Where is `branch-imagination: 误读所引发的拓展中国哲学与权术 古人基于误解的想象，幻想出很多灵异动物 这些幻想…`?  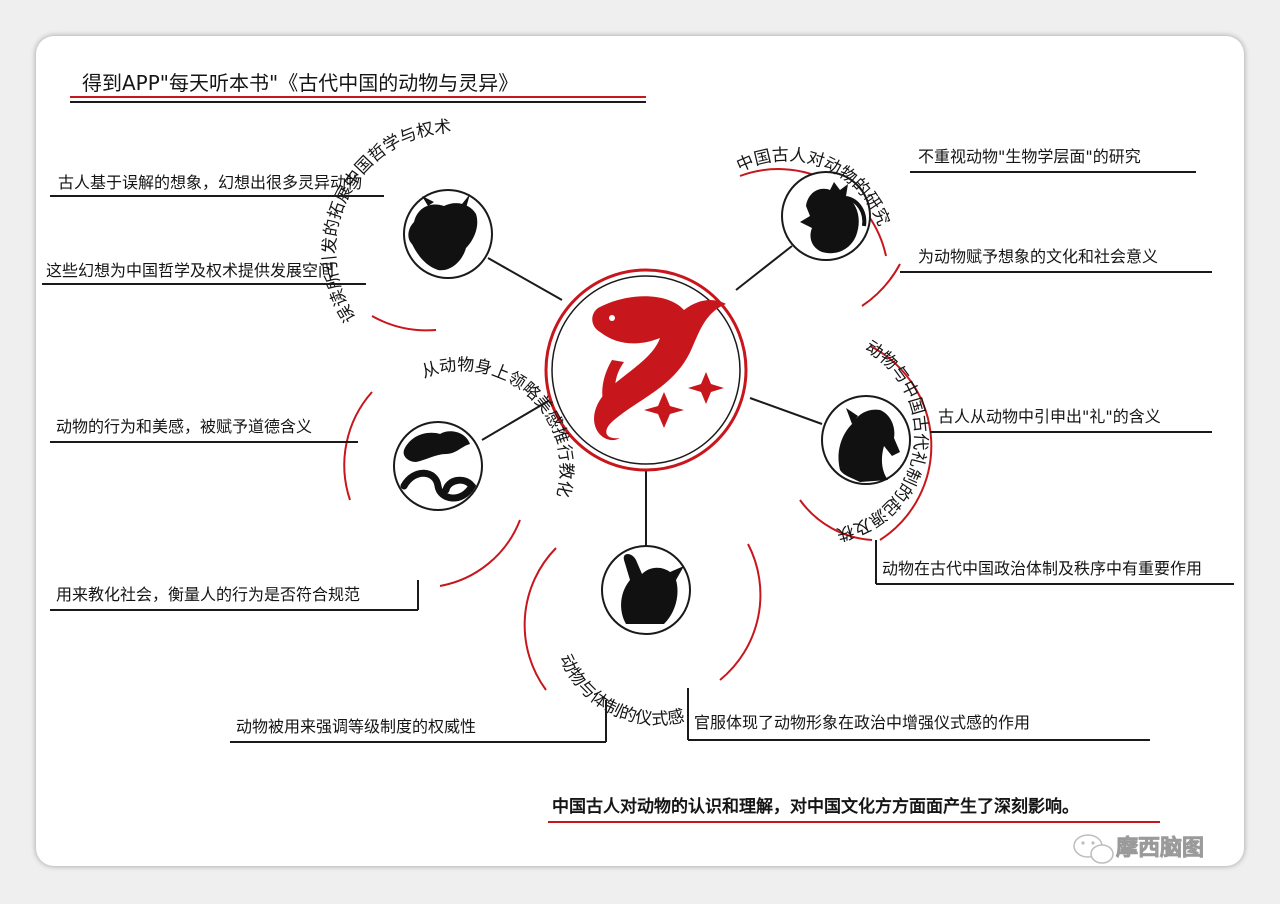
branch-imagination: 误读所引发的拓展中国哲学与权术 古人基于误解的想象，幻想出很多灵异动物 这些幻想… is located at coordinates (267, 224).